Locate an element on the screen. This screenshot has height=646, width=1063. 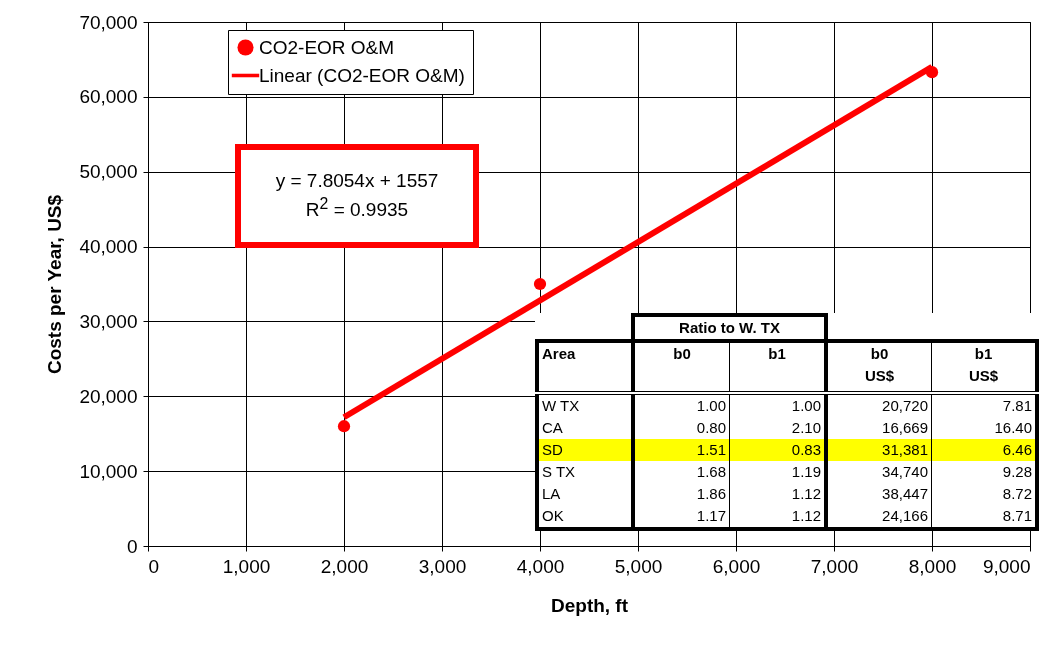
annotation: 20,720 is located at coordinates (879, 405).